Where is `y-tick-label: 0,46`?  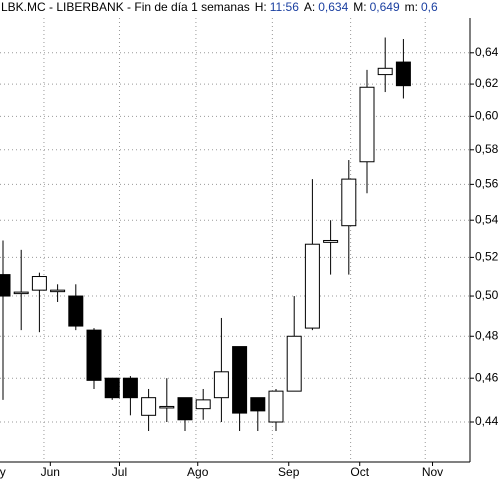 y-tick-label: 0,46 is located at coordinates (487, 377).